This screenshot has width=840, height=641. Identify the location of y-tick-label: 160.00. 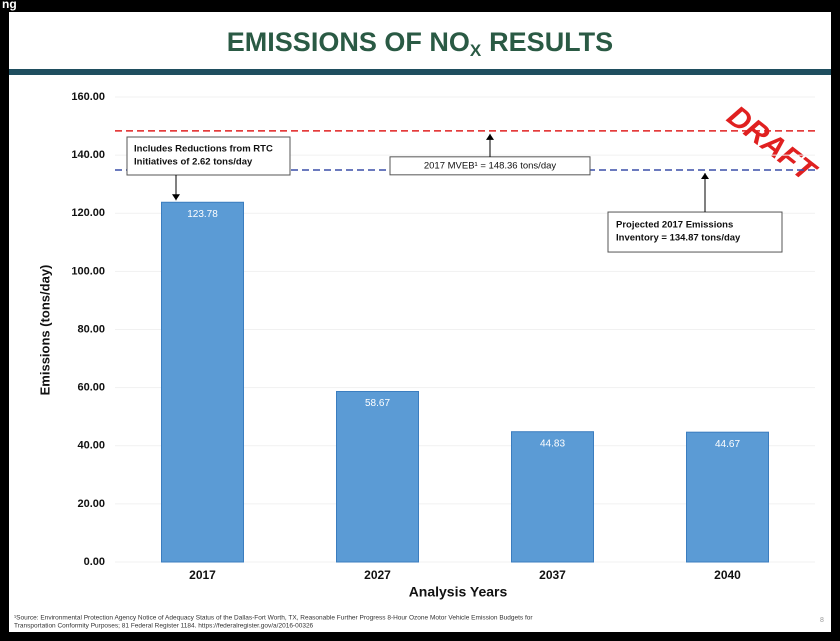
(88, 97).